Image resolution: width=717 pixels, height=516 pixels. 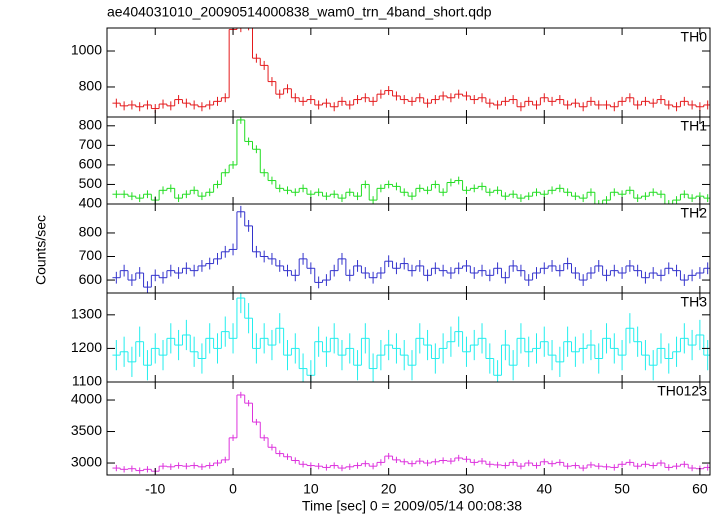 What do you see at coordinates (694, 37) in the screenshot?
I see `panel-label: TH0` at bounding box center [694, 37].